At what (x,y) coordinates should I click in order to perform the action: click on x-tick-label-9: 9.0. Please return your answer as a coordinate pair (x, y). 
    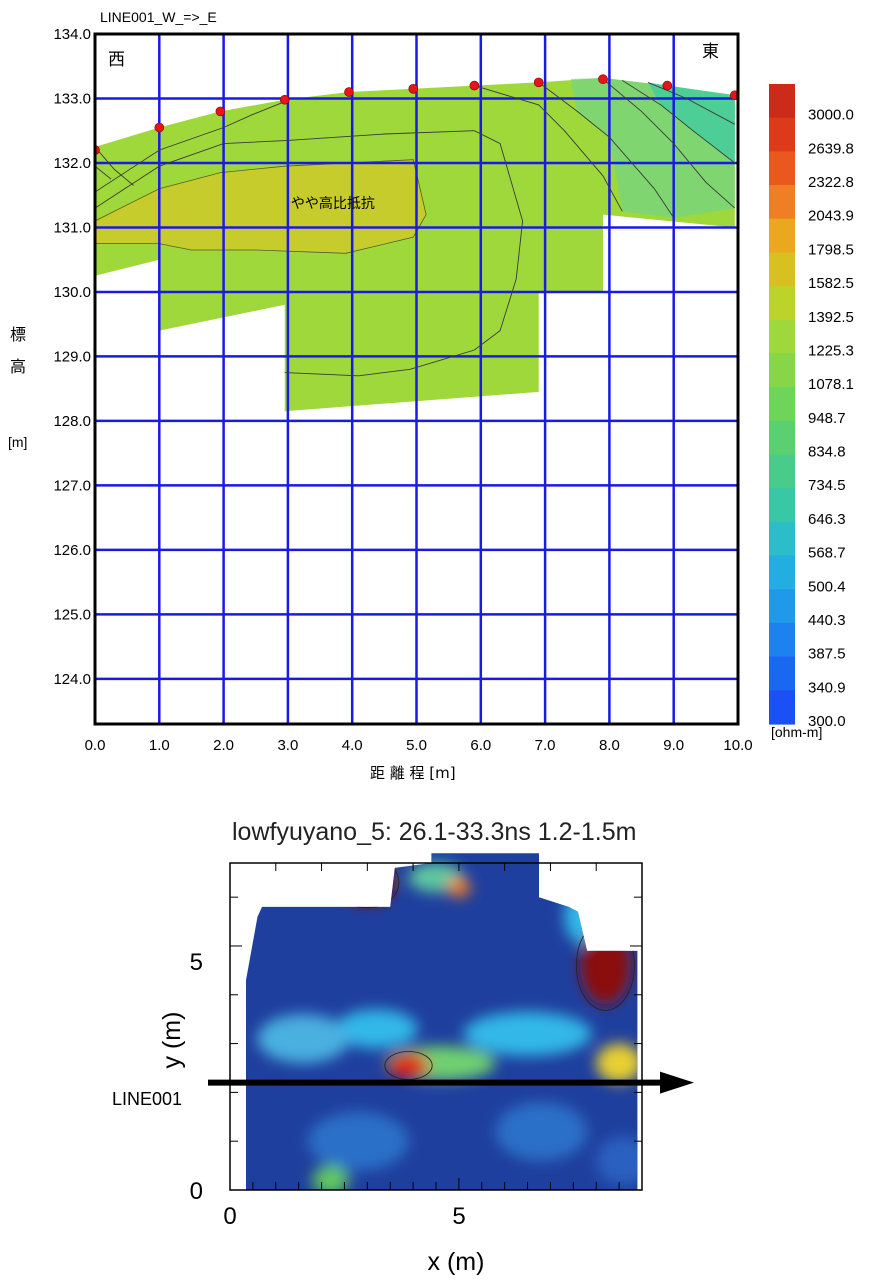
    Looking at the image, I should click on (673, 745).